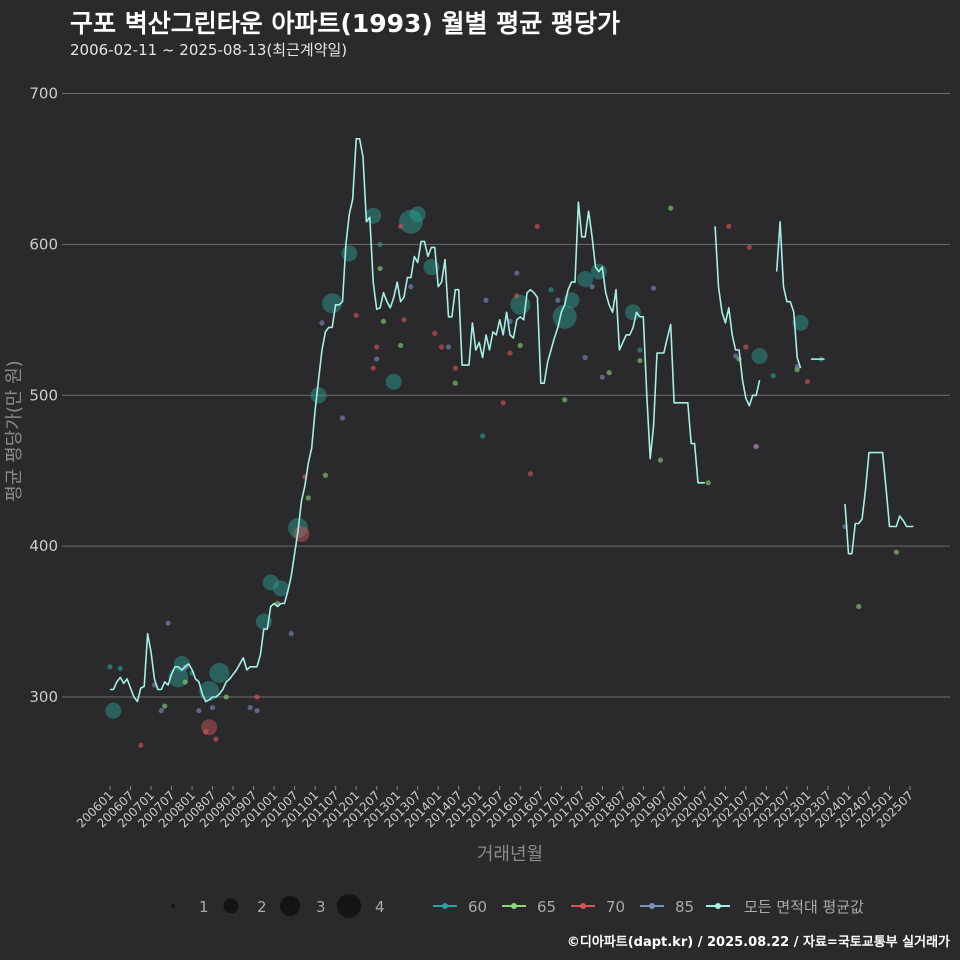 This screenshot has height=960, width=960. I want to click on y-axis-title: 평균 평당가(만 원), so click(14, 430).